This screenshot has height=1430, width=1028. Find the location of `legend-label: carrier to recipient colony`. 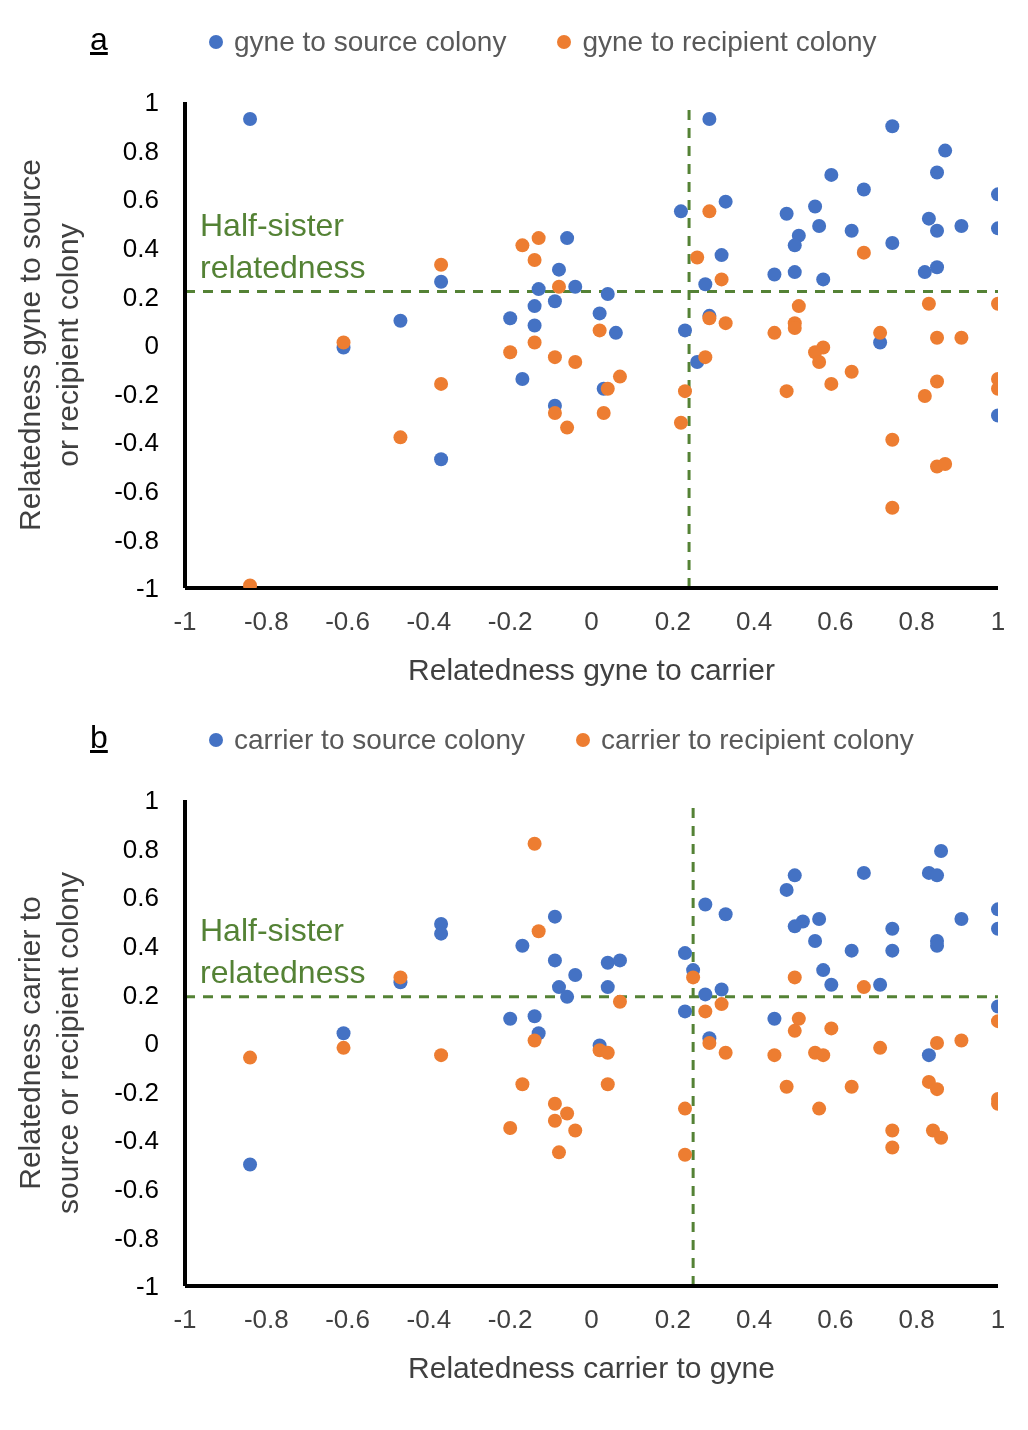

legend-label: carrier to recipient colony is located at coordinates (757, 740).